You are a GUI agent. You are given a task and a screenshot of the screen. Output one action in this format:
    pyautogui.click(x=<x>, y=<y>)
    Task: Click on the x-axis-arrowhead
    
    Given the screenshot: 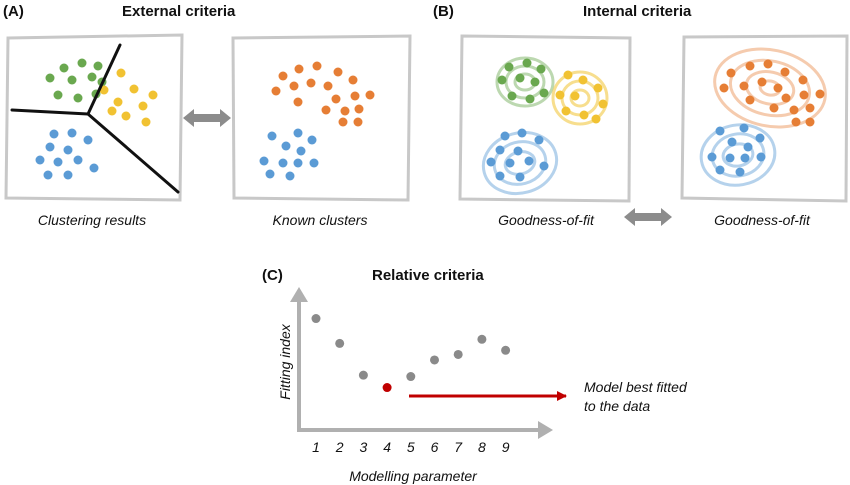 What is the action you would take?
    pyautogui.click(x=545, y=430)
    